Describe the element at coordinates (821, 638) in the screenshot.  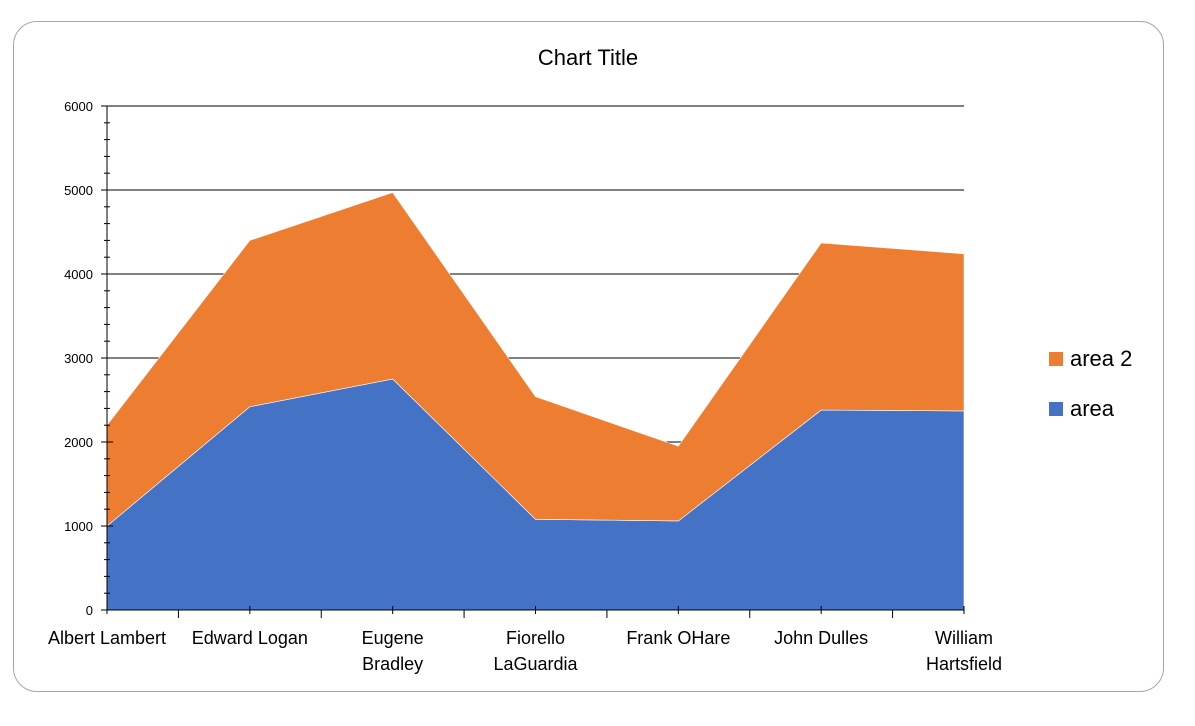
I see `x-tick-label: John Dulles` at that location.